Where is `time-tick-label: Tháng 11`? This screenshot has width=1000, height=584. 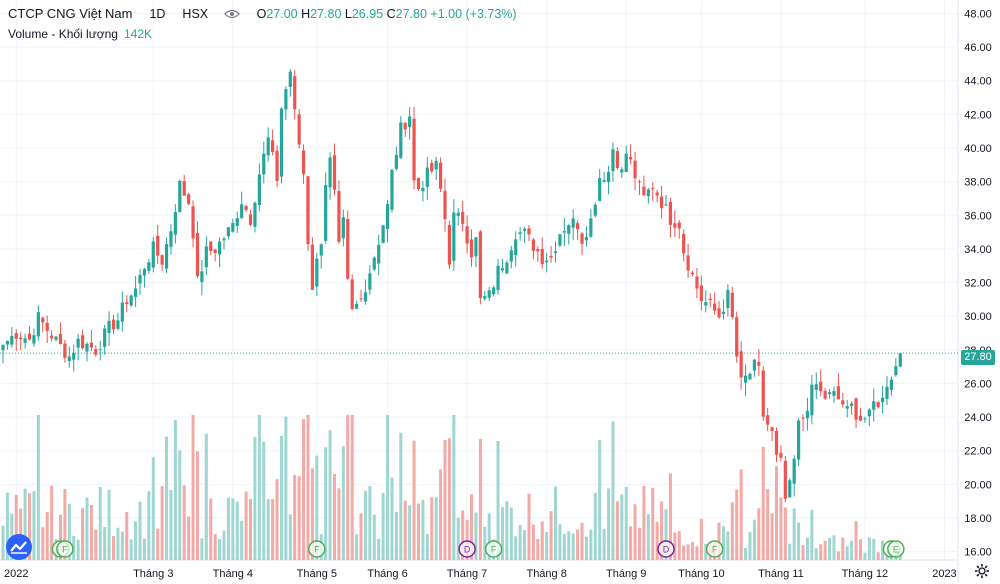
time-tick-label: Tháng 11 is located at coordinates (781, 574).